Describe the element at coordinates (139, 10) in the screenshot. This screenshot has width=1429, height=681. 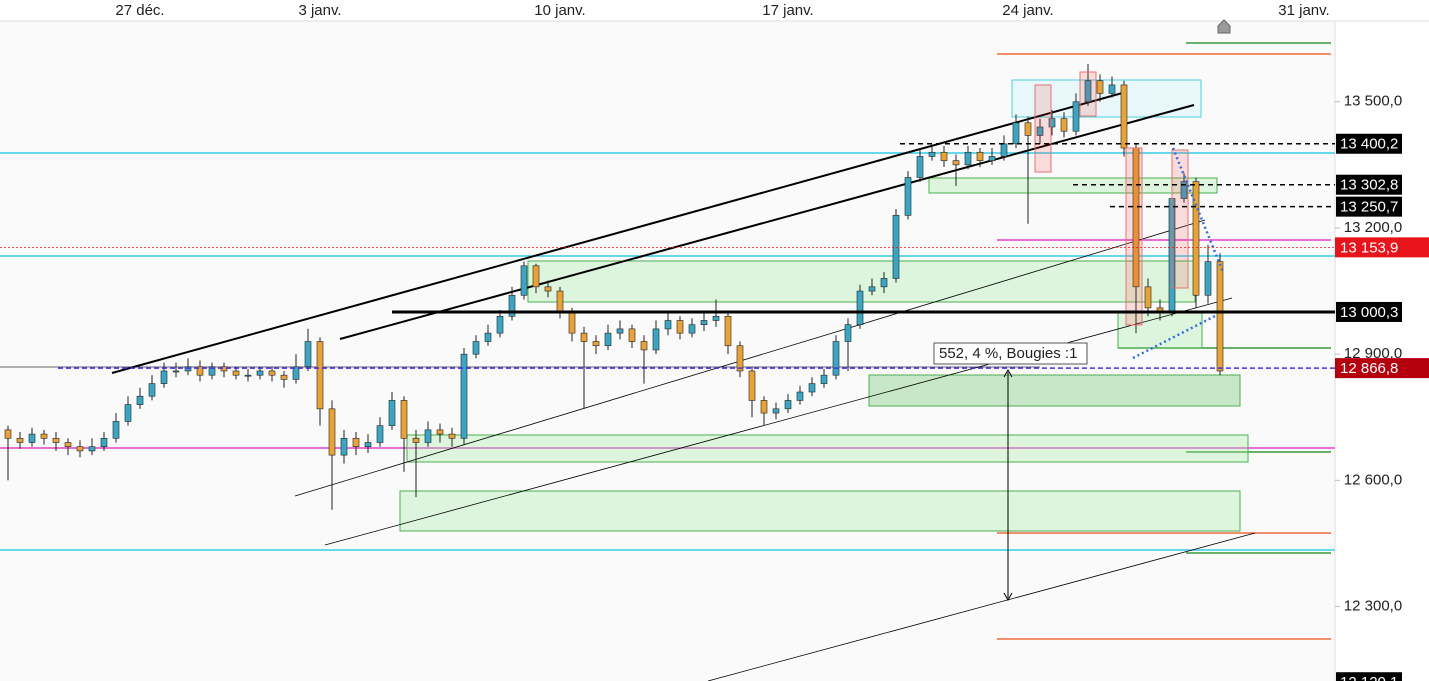
I see `x-tick-label: 27 déc.` at that location.